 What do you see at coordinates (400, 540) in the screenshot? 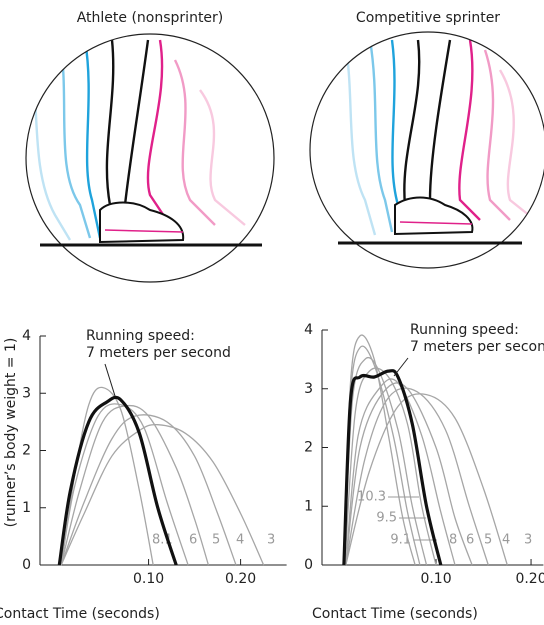
I see `series-label: 9.1` at bounding box center [400, 540].